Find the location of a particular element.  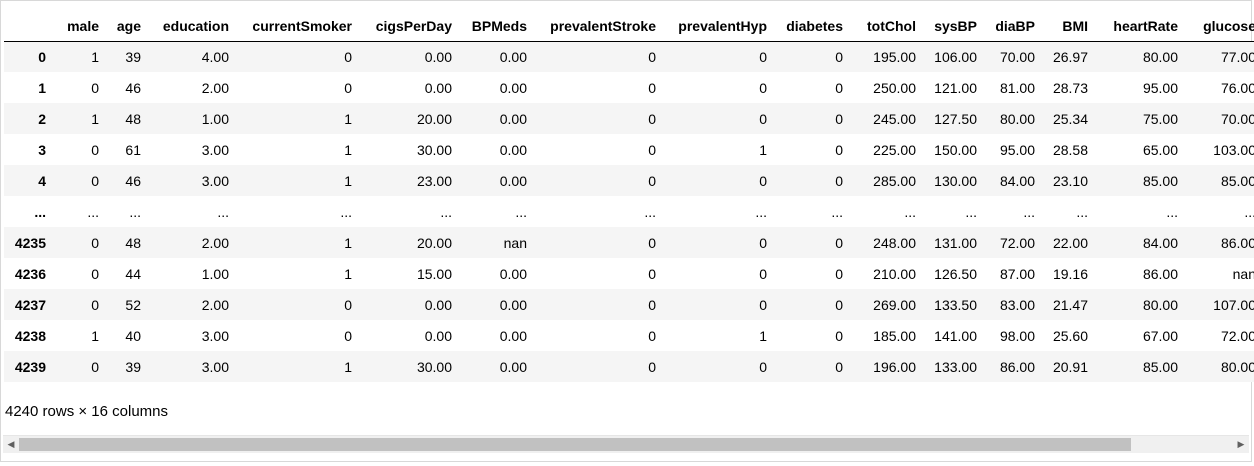

row-index: 4237 is located at coordinates (30, 304).